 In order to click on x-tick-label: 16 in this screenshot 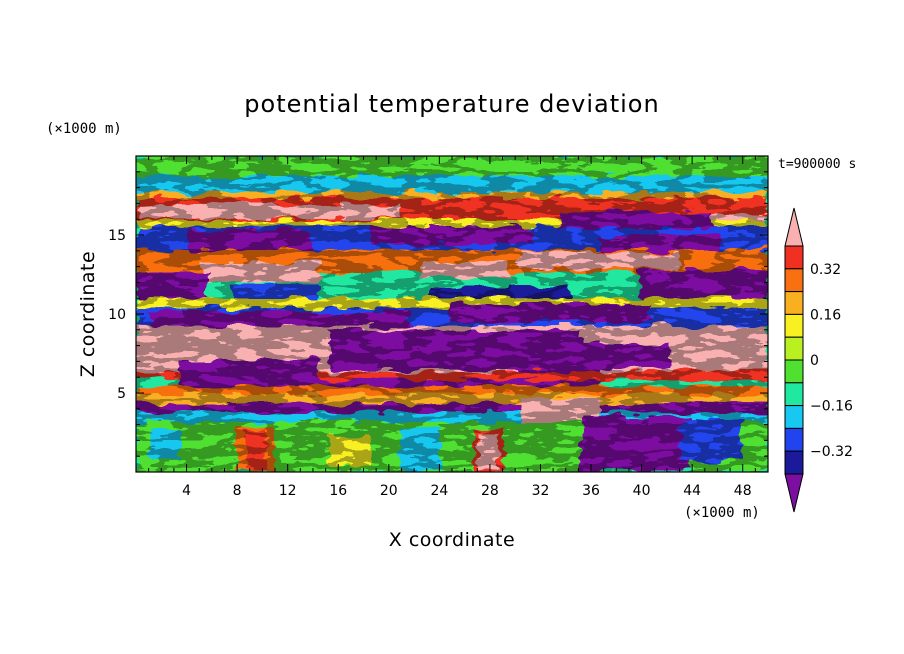, I will do `click(338, 491)`.